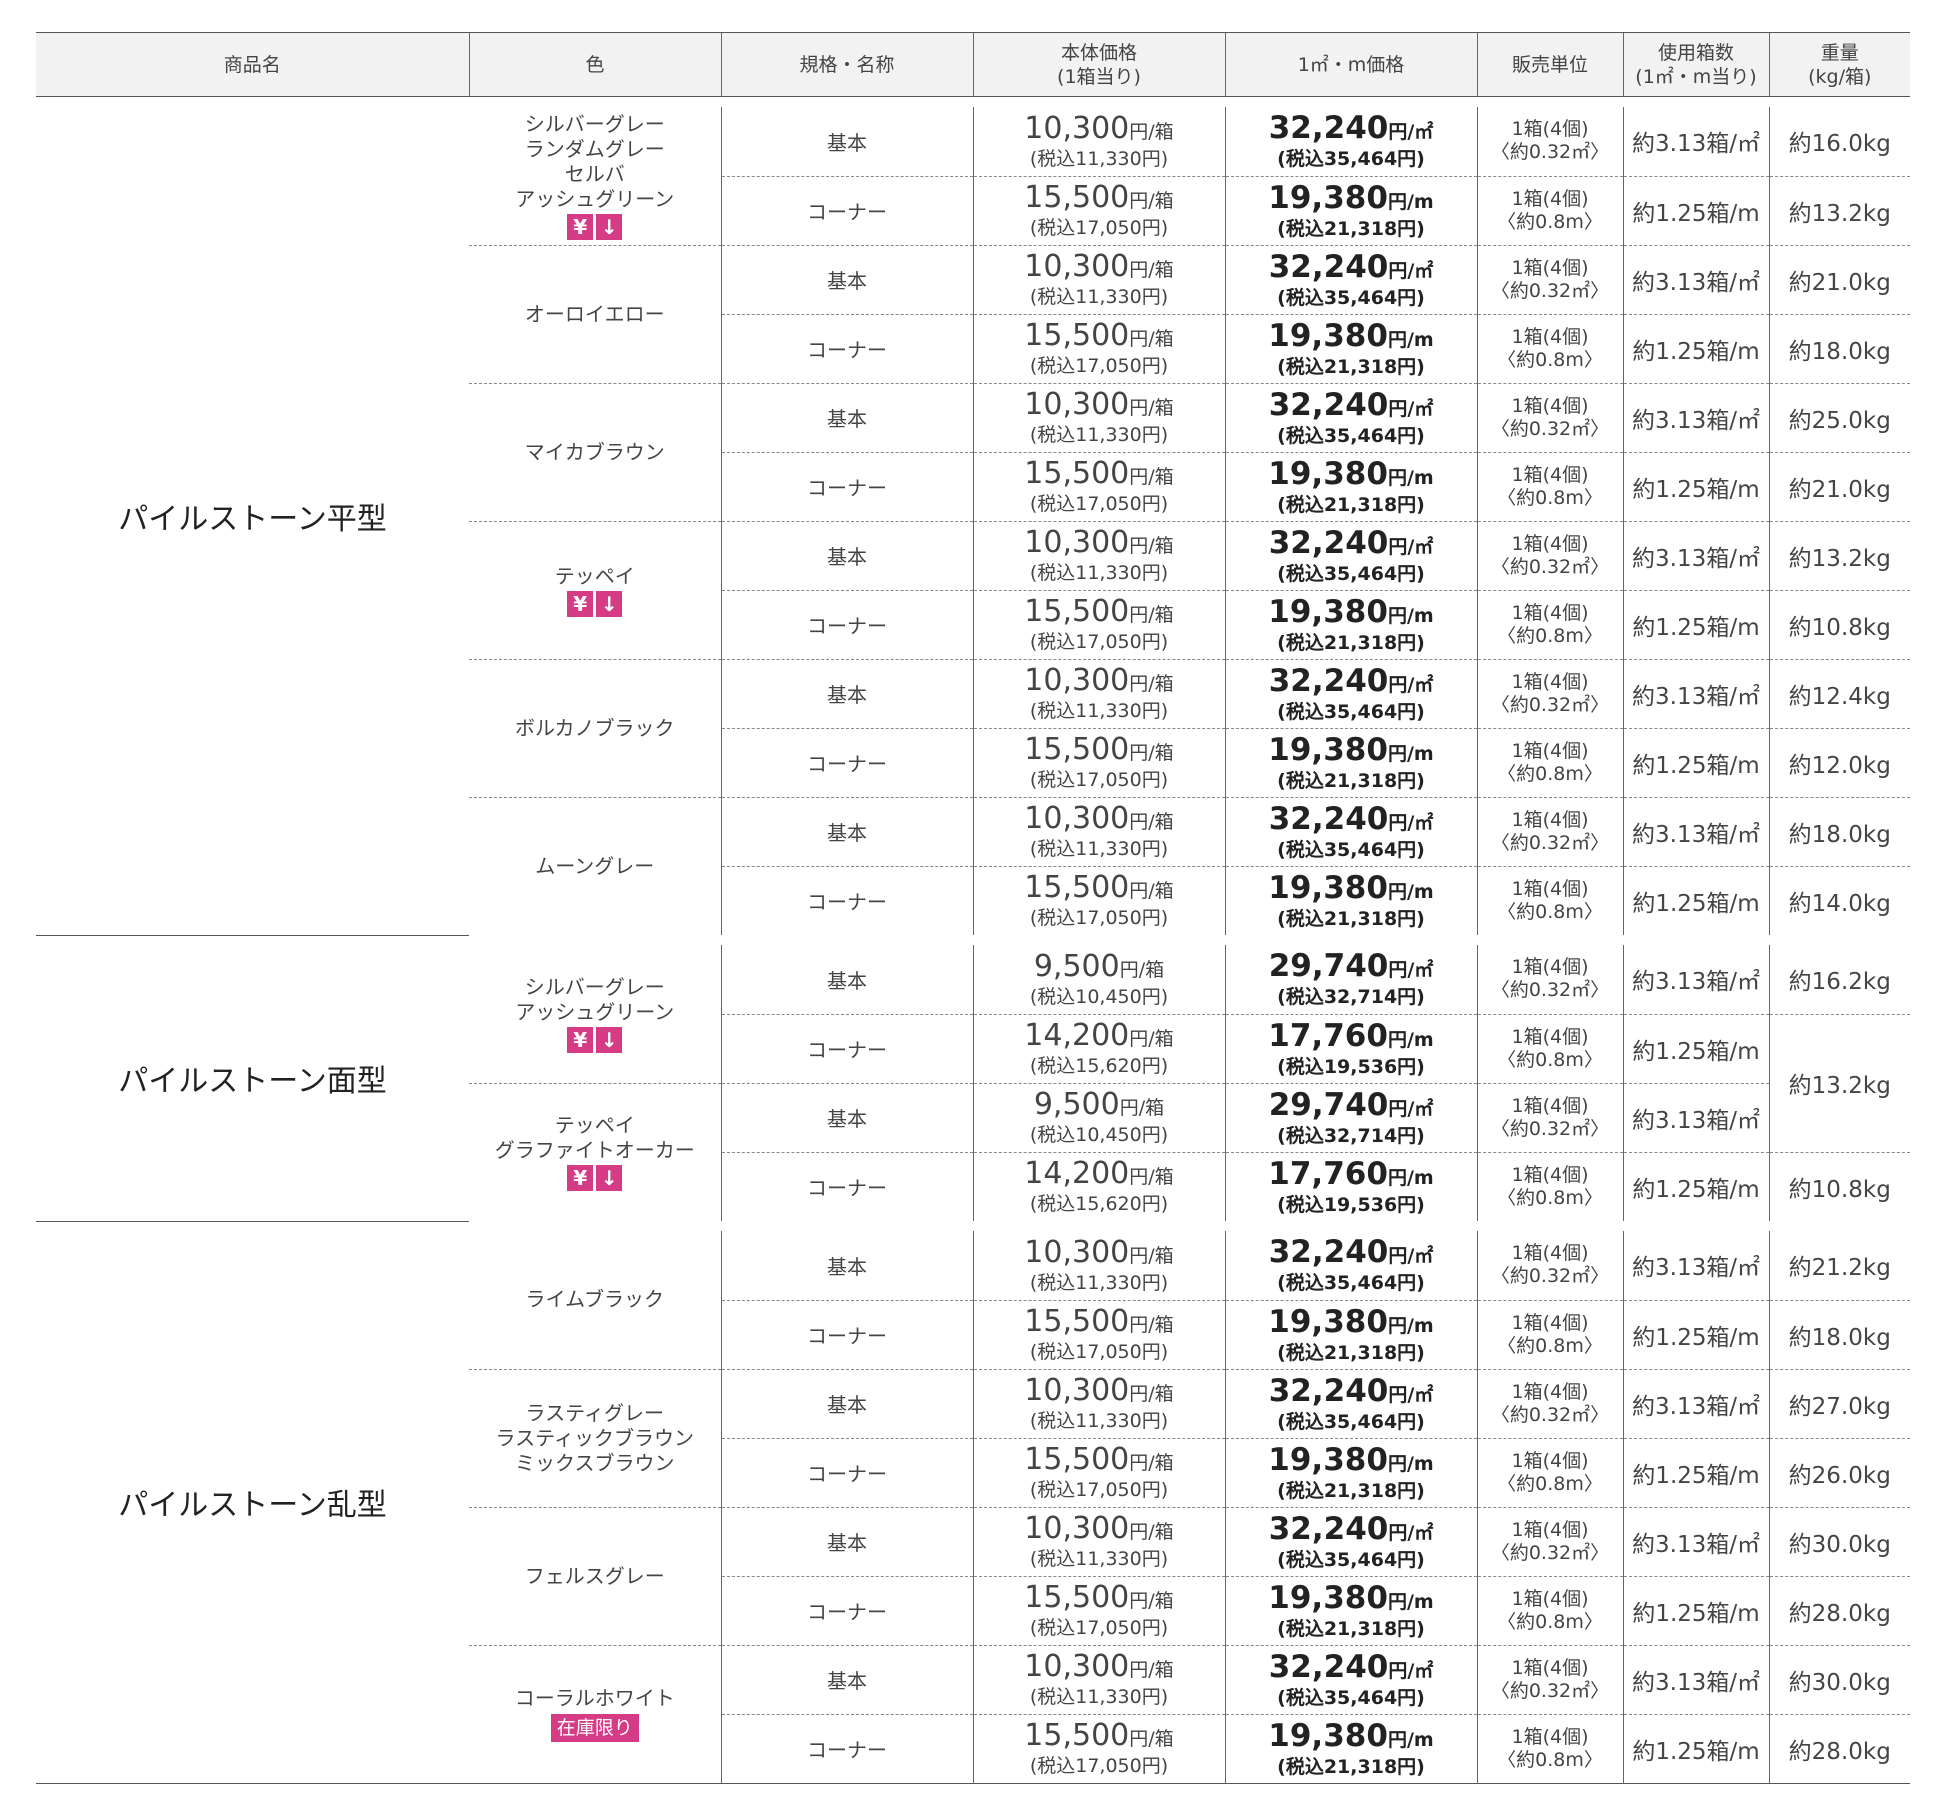 The width and height of the screenshot is (1936, 1800). What do you see at coordinates (1351, 780) in the screenshot?
I see `unit-price-tax: (税込21,318円)` at bounding box center [1351, 780].